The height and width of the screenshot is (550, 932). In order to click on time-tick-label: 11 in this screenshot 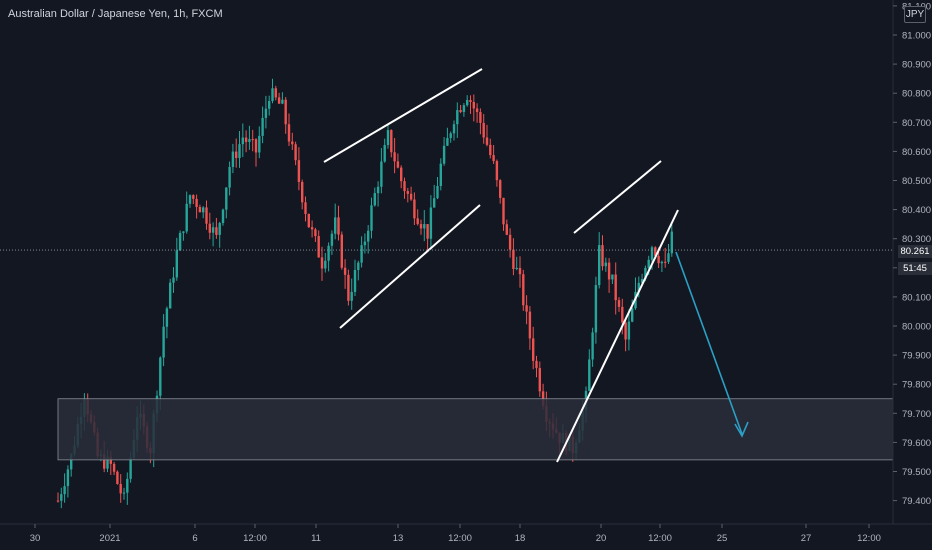, I will do `click(316, 538)`.